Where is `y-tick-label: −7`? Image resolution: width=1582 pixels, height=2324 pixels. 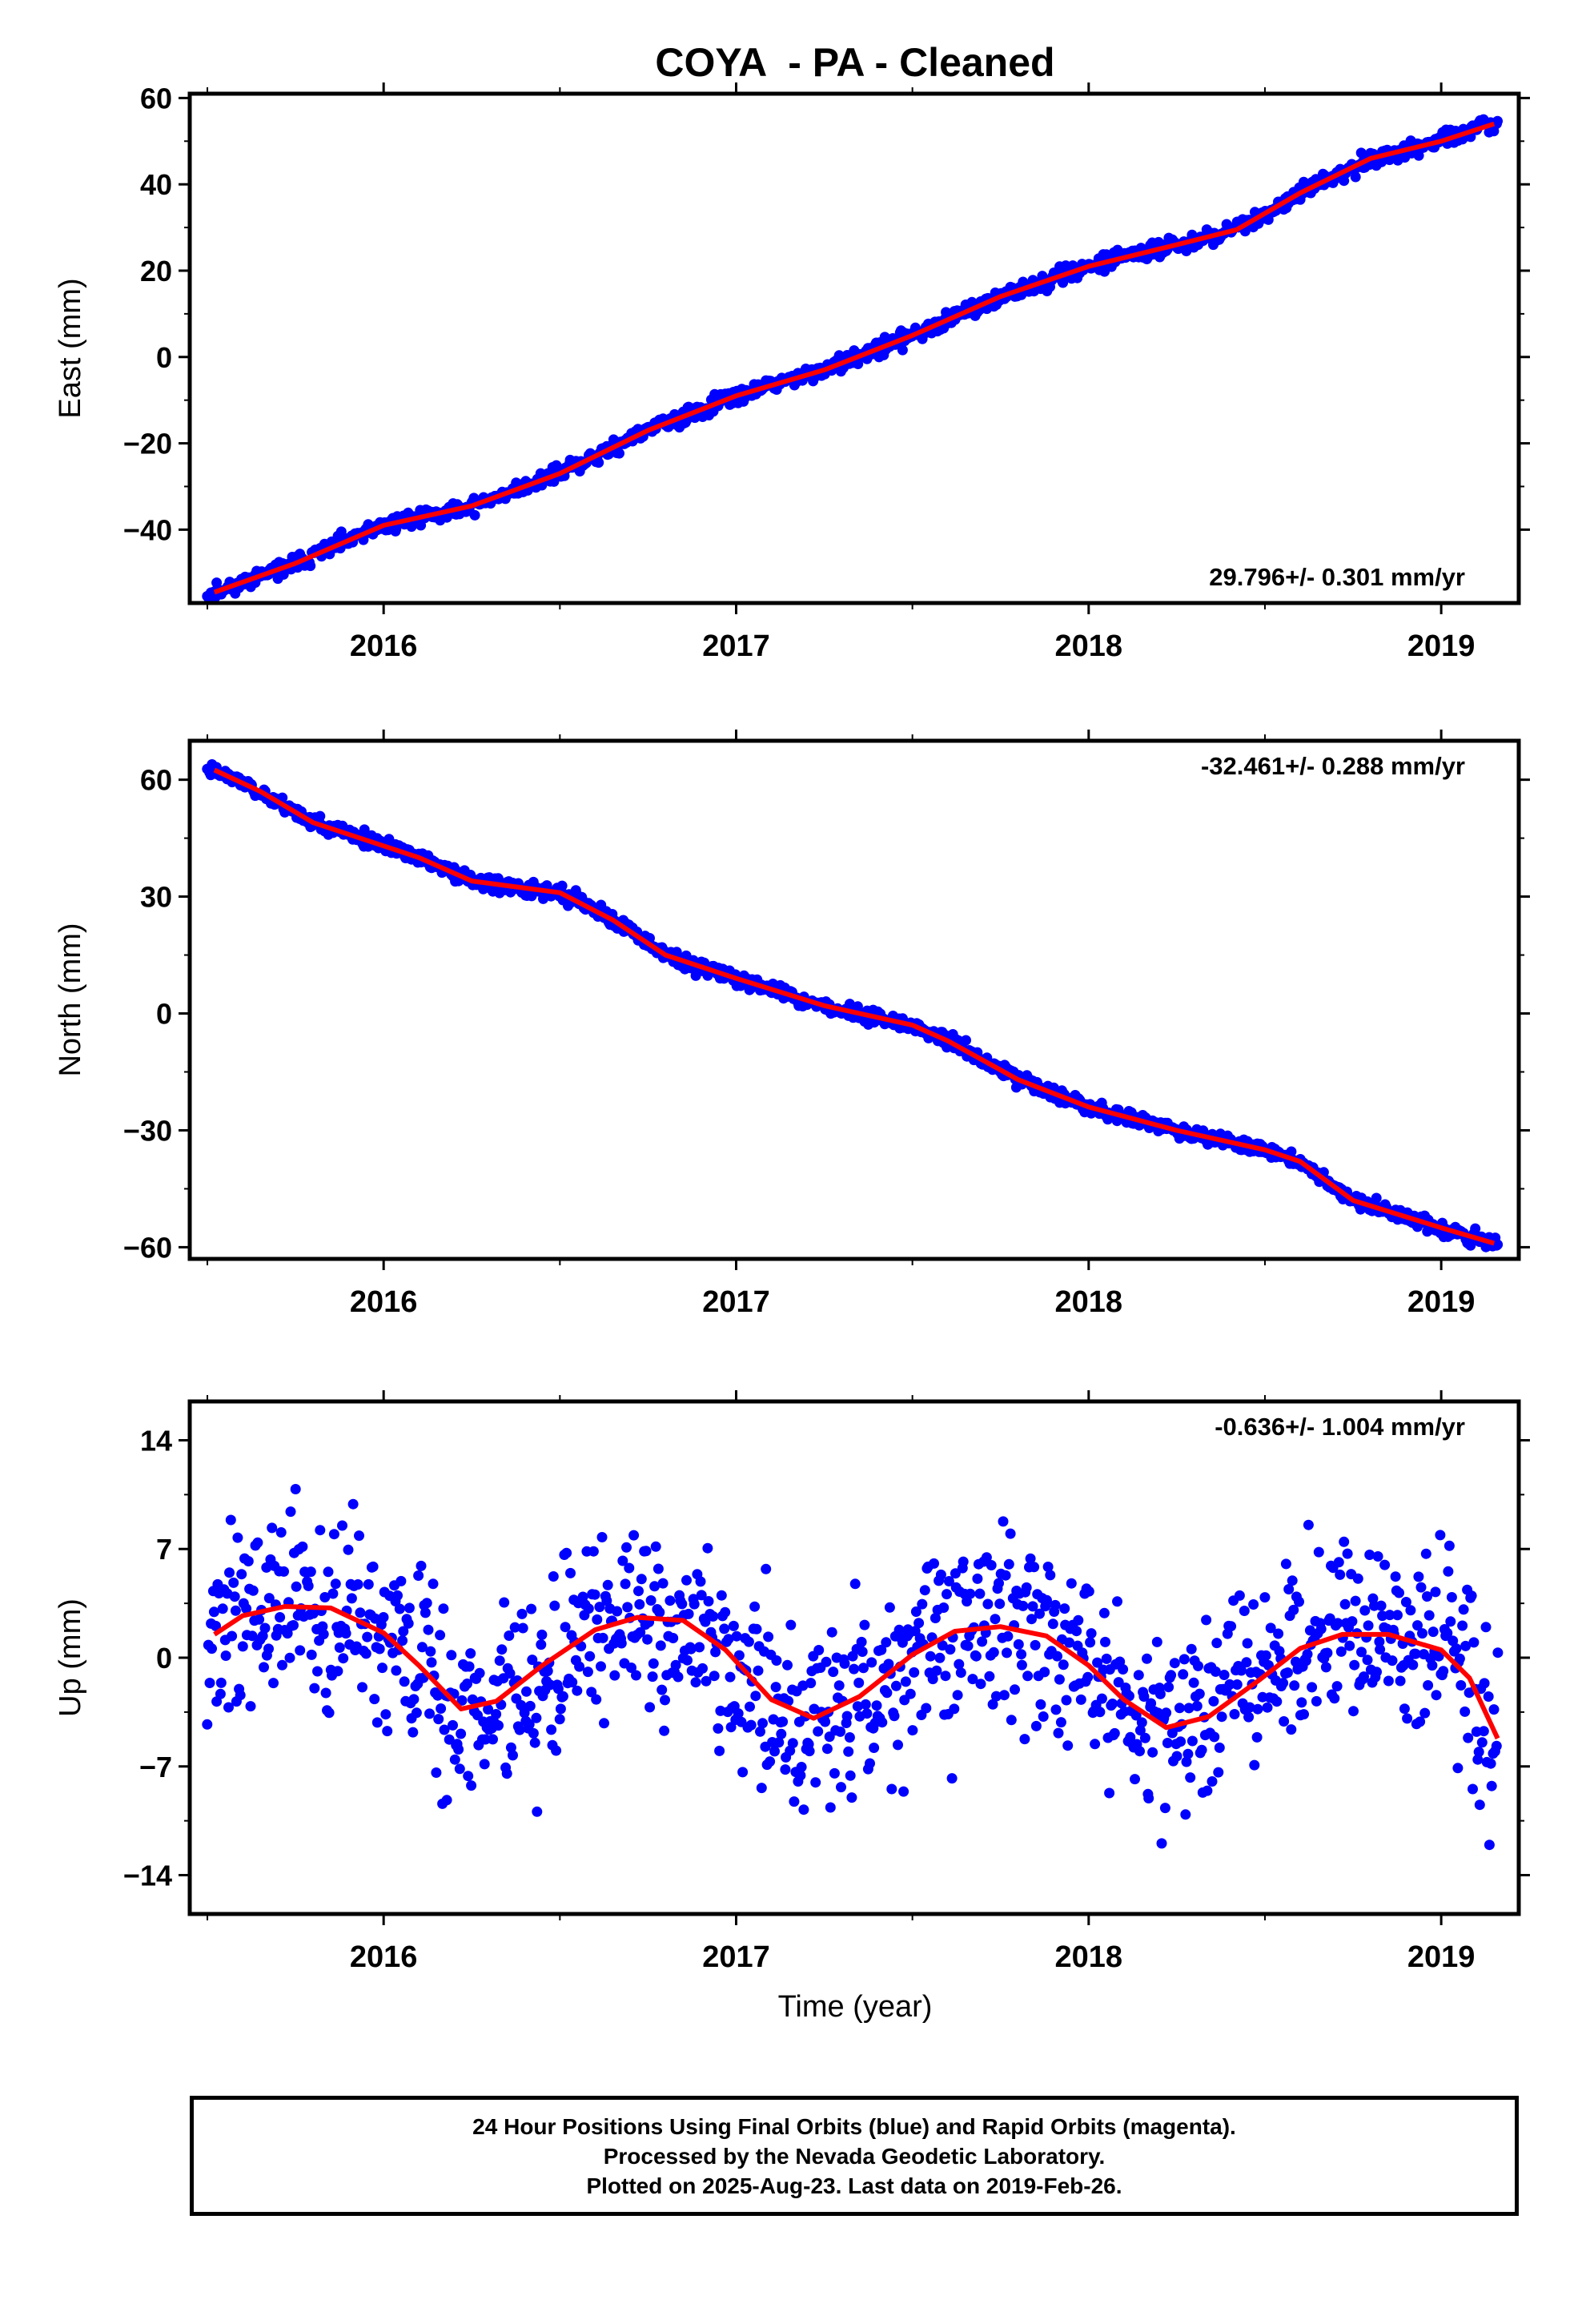
y-tick-label: −7 is located at coordinates (155, 1767).